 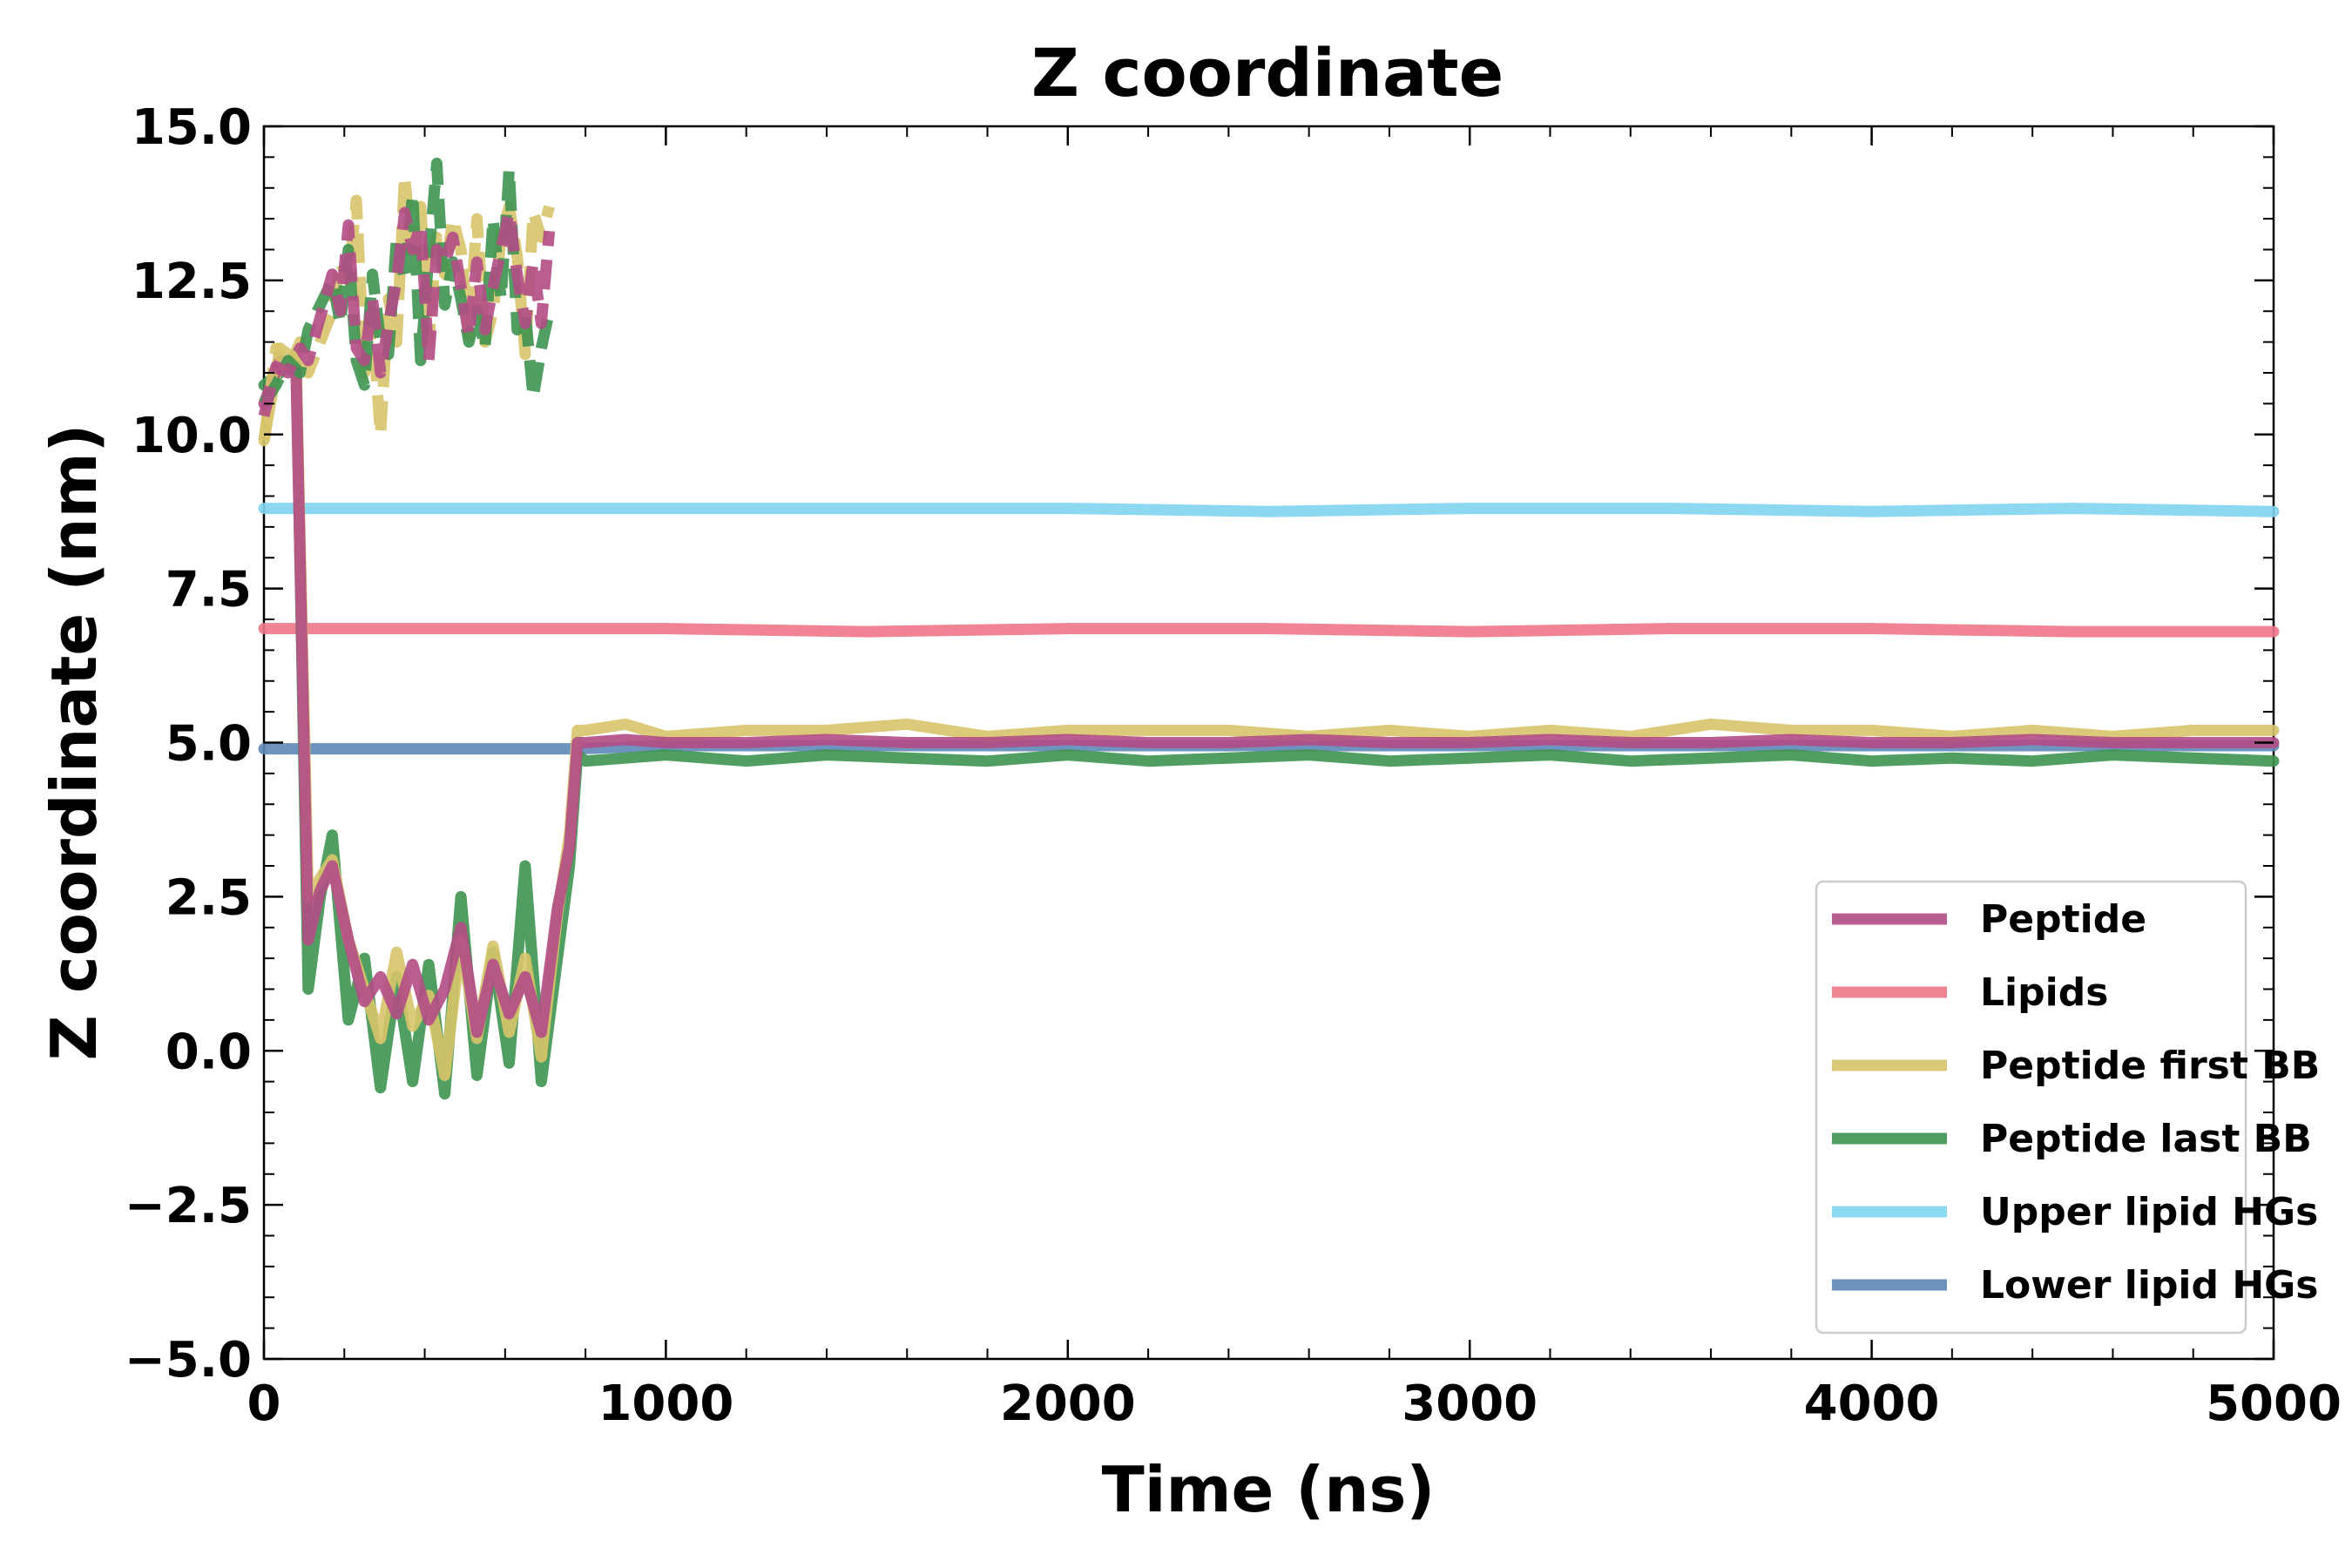 What do you see at coordinates (264, 1403) in the screenshot?
I see `x-tick-label: 0` at bounding box center [264, 1403].